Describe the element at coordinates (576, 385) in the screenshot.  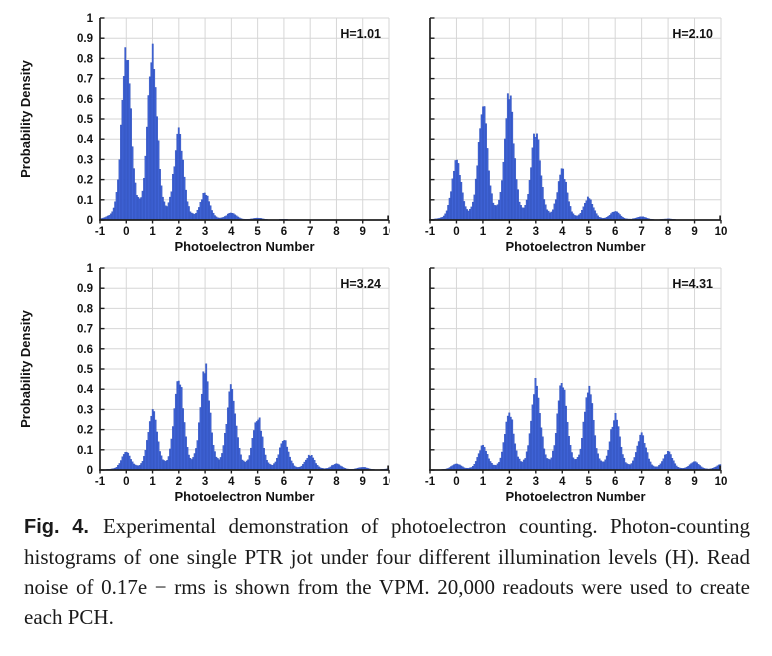
I see `histogram-plot: -1 0 1 2 3 4 5 6 7 8 9 10 Photoelectron Number H=4.31` at that location.